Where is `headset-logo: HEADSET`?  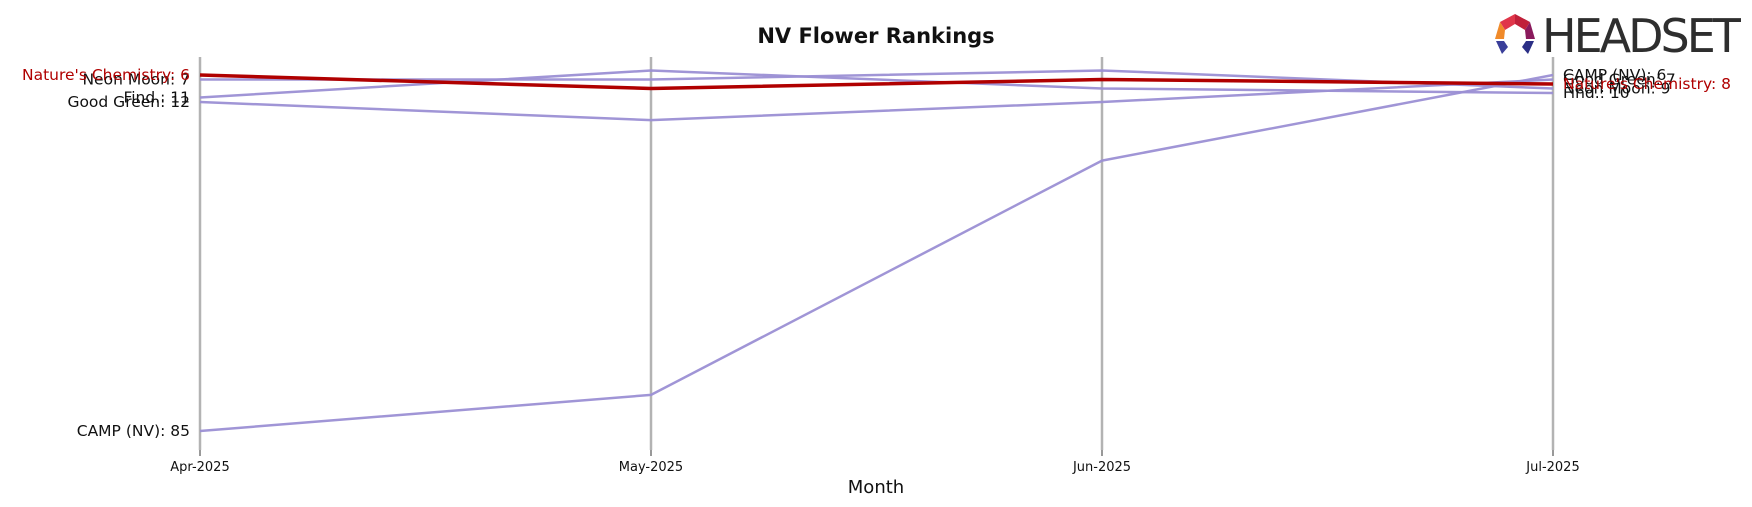
headset-logo: HEADSET is located at coordinates (1620, 36).